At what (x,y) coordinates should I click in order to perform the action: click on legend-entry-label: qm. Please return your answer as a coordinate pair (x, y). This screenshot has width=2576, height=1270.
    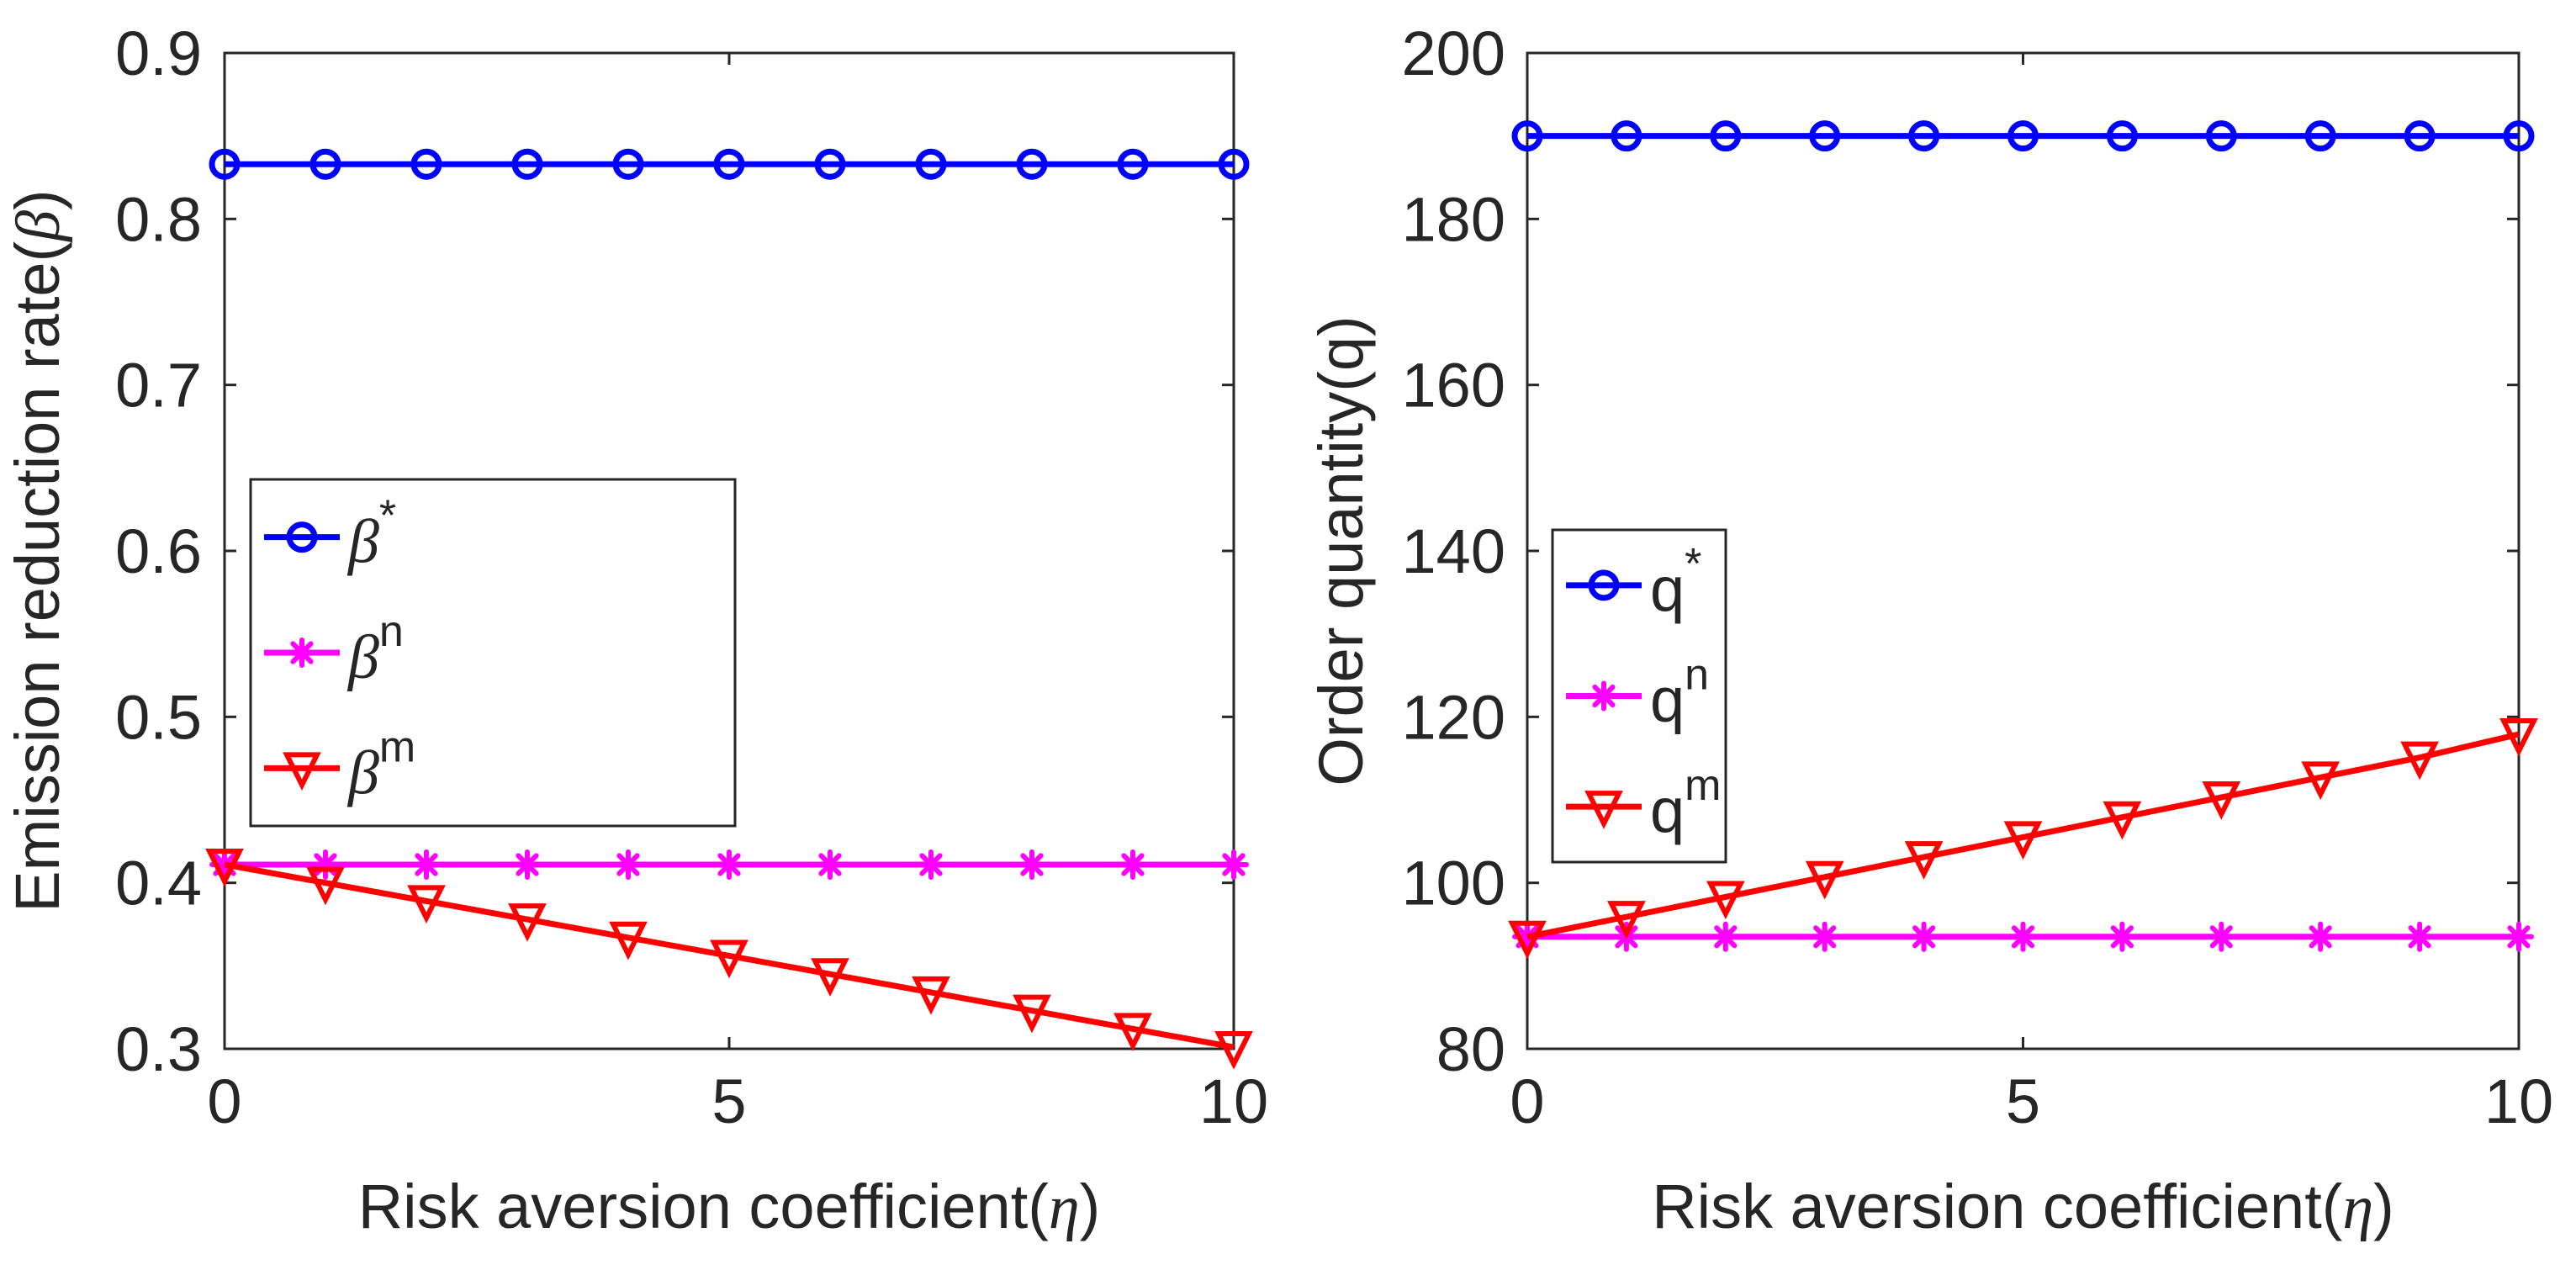
    Looking at the image, I should click on (1685, 803).